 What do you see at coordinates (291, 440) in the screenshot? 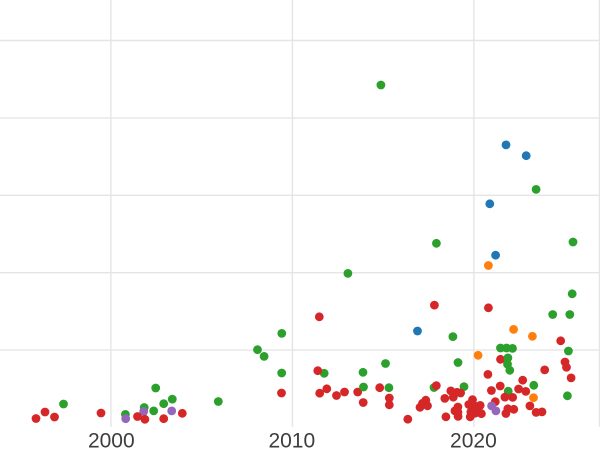
I see `svg-text: 2010` at bounding box center [291, 440].